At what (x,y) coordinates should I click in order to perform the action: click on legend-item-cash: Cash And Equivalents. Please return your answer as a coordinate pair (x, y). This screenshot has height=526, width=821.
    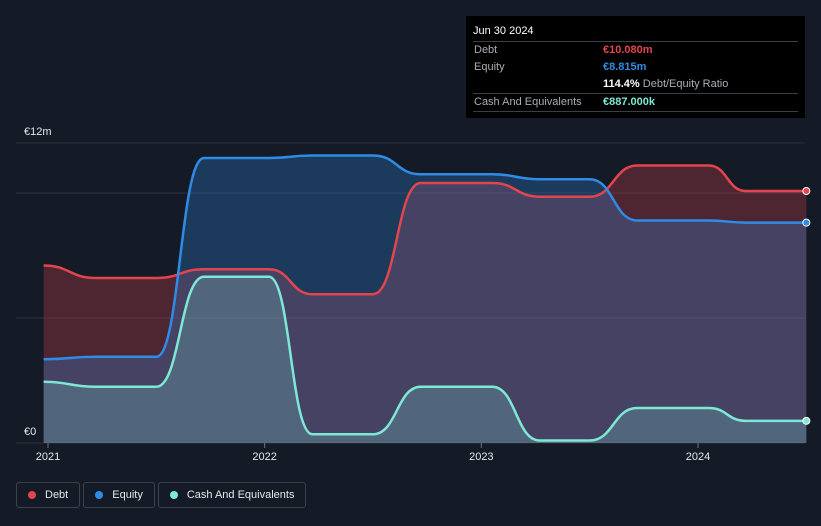
    Looking at the image, I should click on (232, 495).